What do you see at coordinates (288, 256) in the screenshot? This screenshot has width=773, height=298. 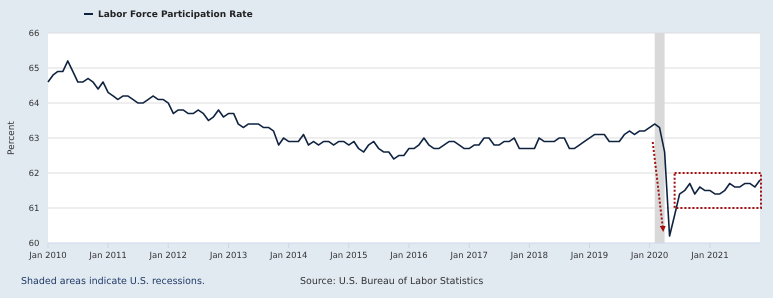 I see `x-tick-label: Jan 2014` at bounding box center [288, 256].